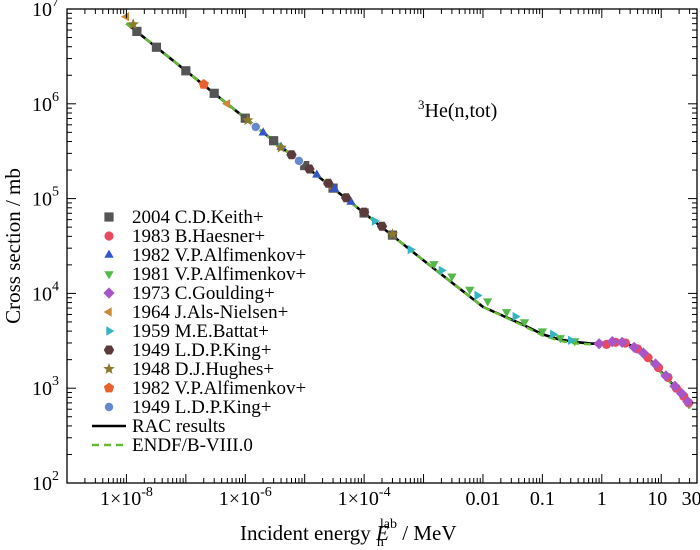 This screenshot has width=700, height=550. I want to click on y-tick-label: 10⁶, so click(45, 103).